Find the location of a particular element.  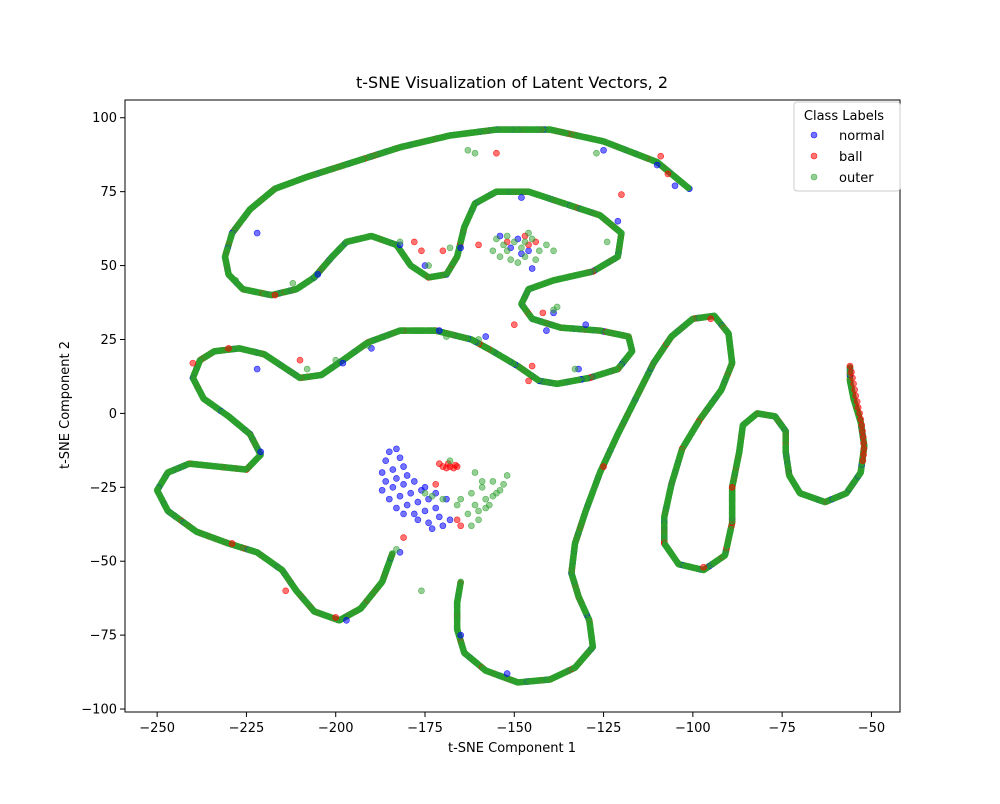

x-tick-label: −125 is located at coordinates (604, 728).